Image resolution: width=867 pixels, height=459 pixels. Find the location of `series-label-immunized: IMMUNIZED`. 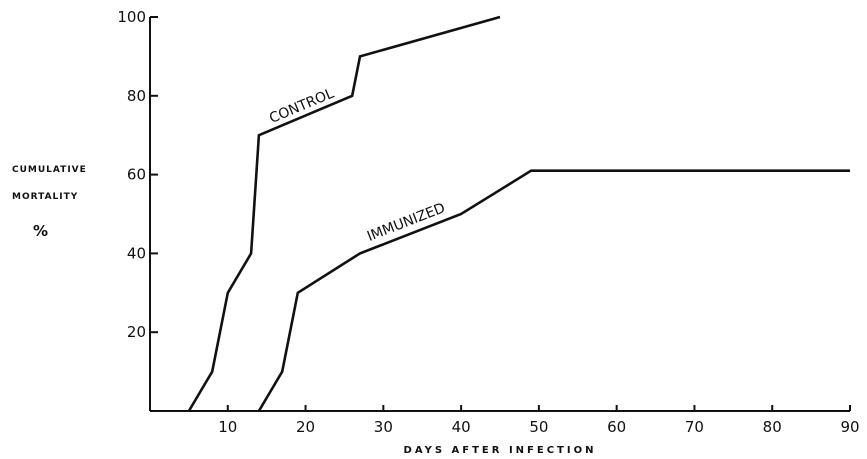

series-label-immunized: IMMUNIZED is located at coordinates (406, 222).